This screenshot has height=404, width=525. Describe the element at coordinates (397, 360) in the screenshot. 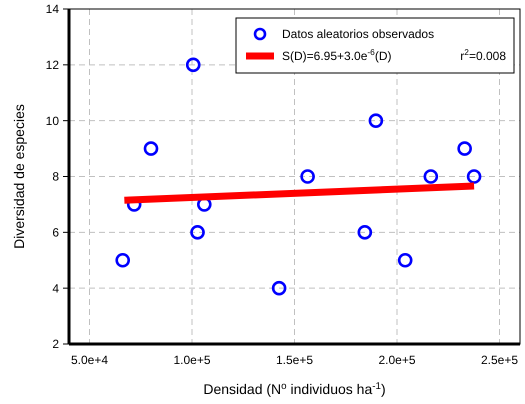

I see `x-tick-label: 2.0e+5` at that location.